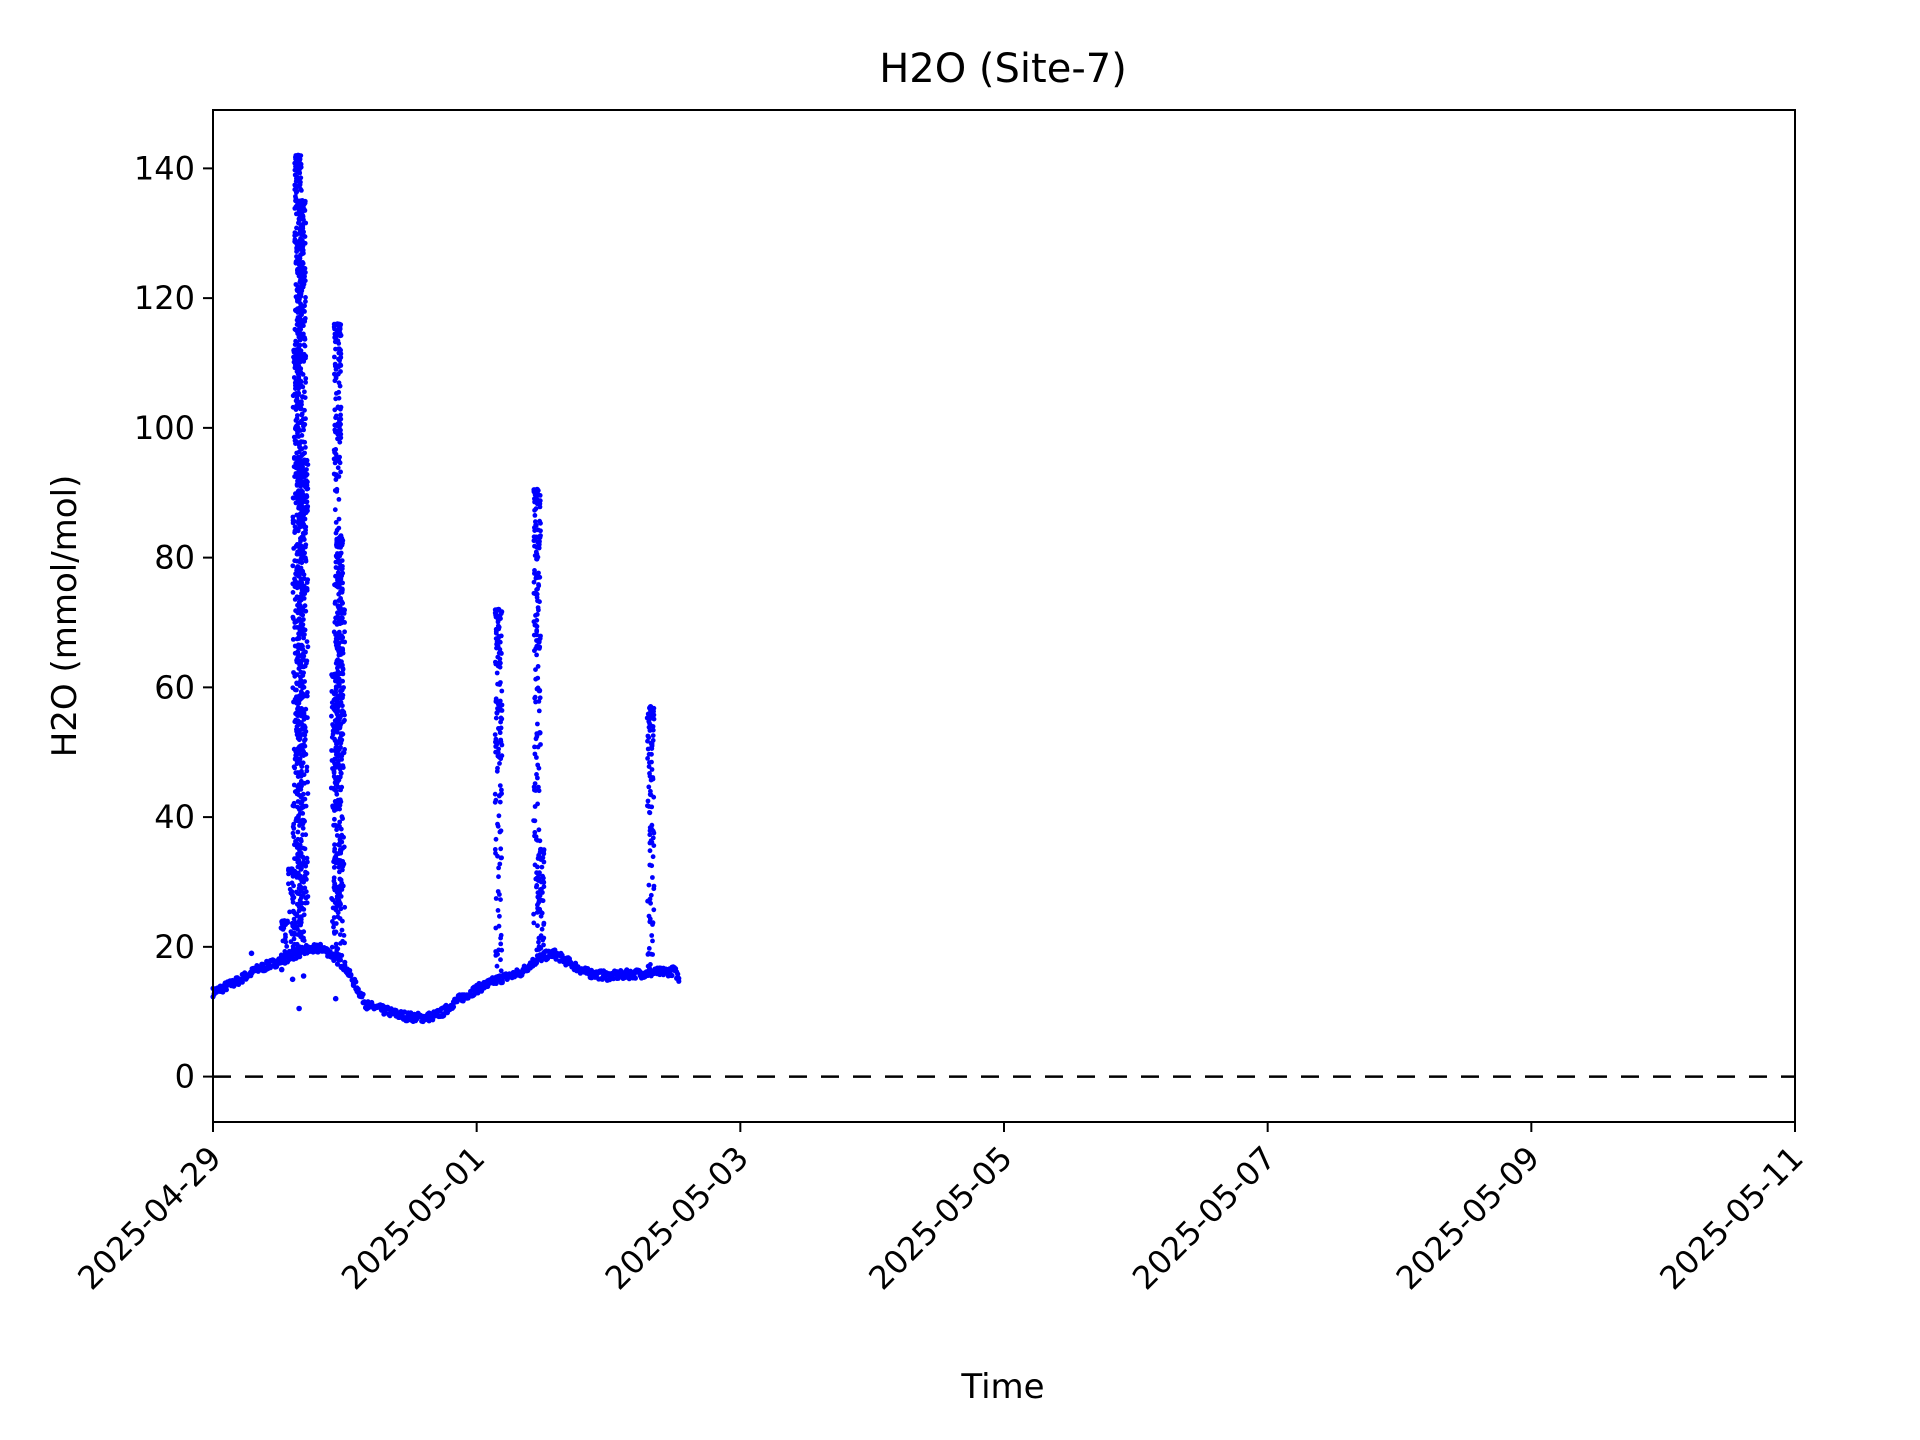 This screenshot has width=1920, height=1440. Describe the element at coordinates (65, 616) in the screenshot. I see `y-axis-label: H2O (mmol/mol)` at that location.